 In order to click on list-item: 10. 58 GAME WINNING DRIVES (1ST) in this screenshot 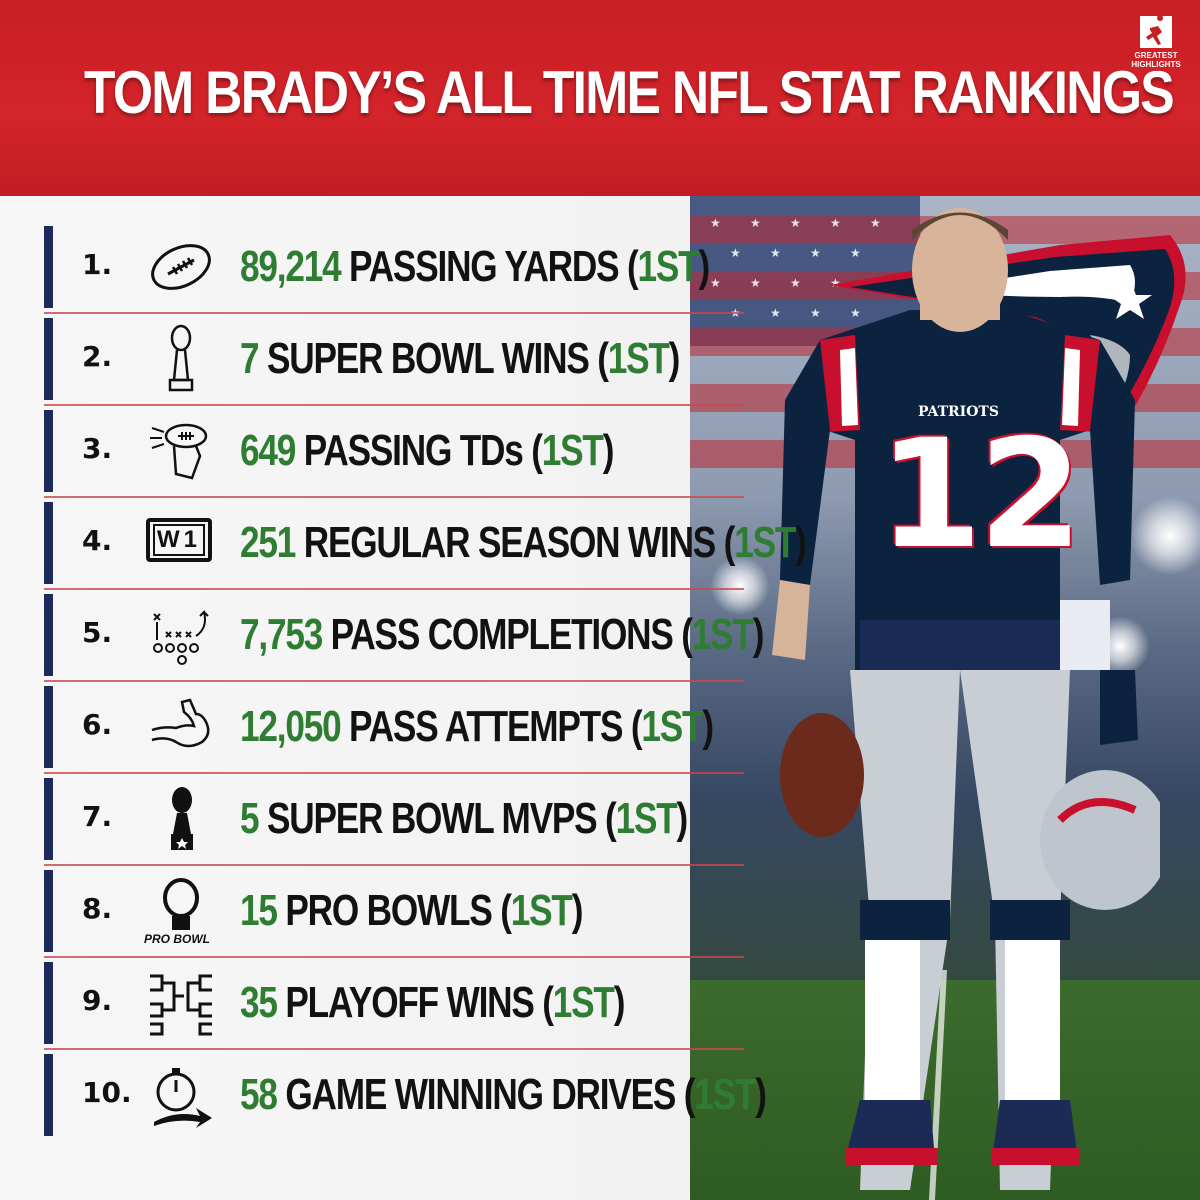, I will do `click(405, 1095)`.